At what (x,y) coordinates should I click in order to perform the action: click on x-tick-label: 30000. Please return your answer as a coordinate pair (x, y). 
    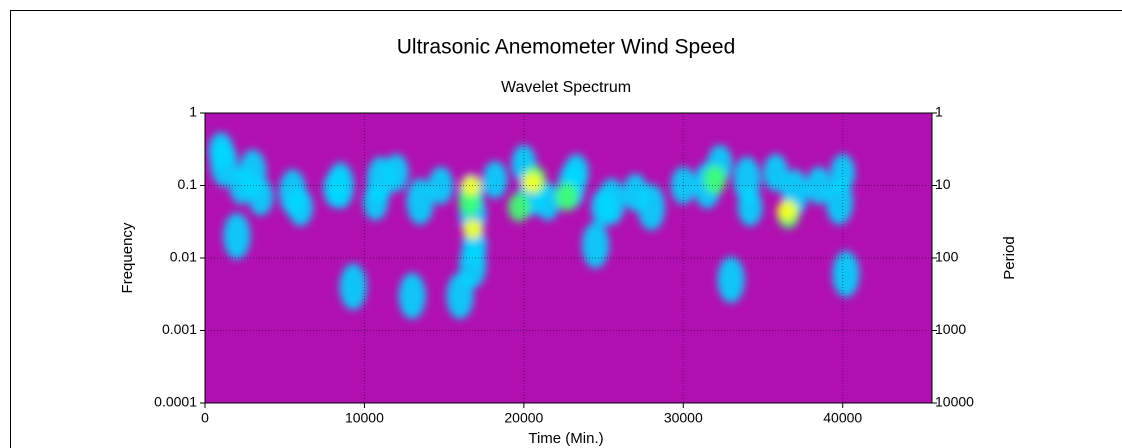
    Looking at the image, I should click on (683, 418).